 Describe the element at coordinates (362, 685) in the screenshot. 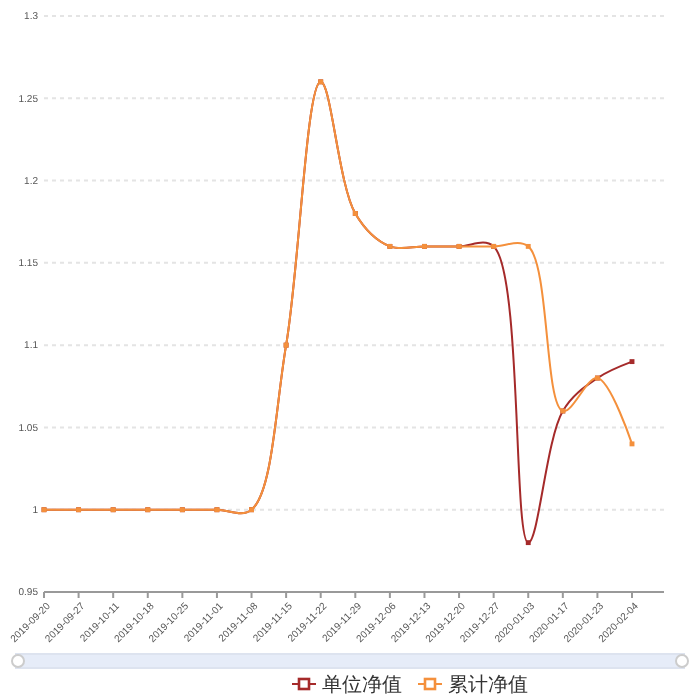

I see `legend-label: 单位净值` at that location.